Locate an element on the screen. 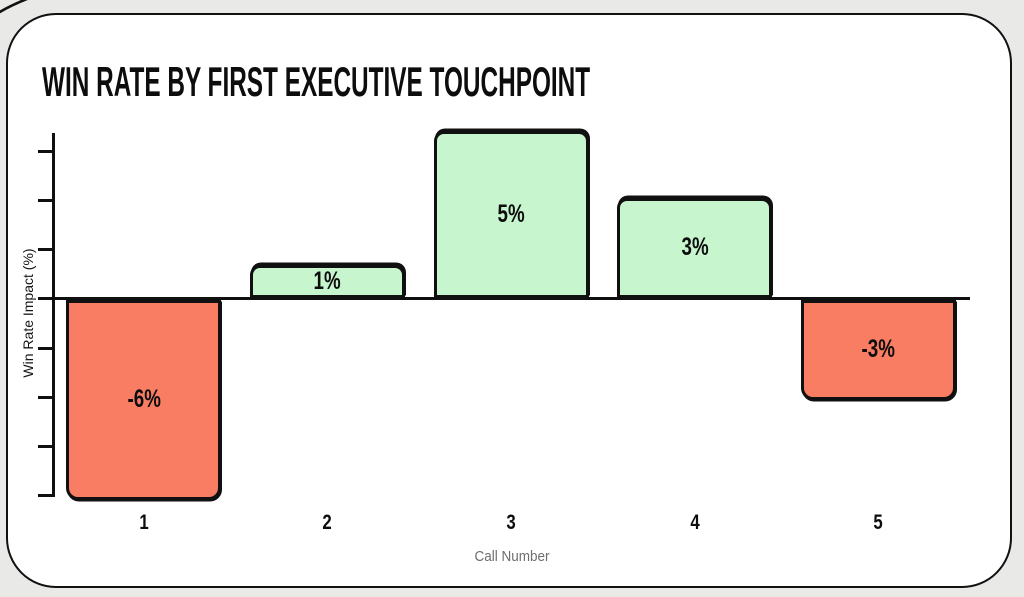  bar-positive: 3% is located at coordinates (695, 247).